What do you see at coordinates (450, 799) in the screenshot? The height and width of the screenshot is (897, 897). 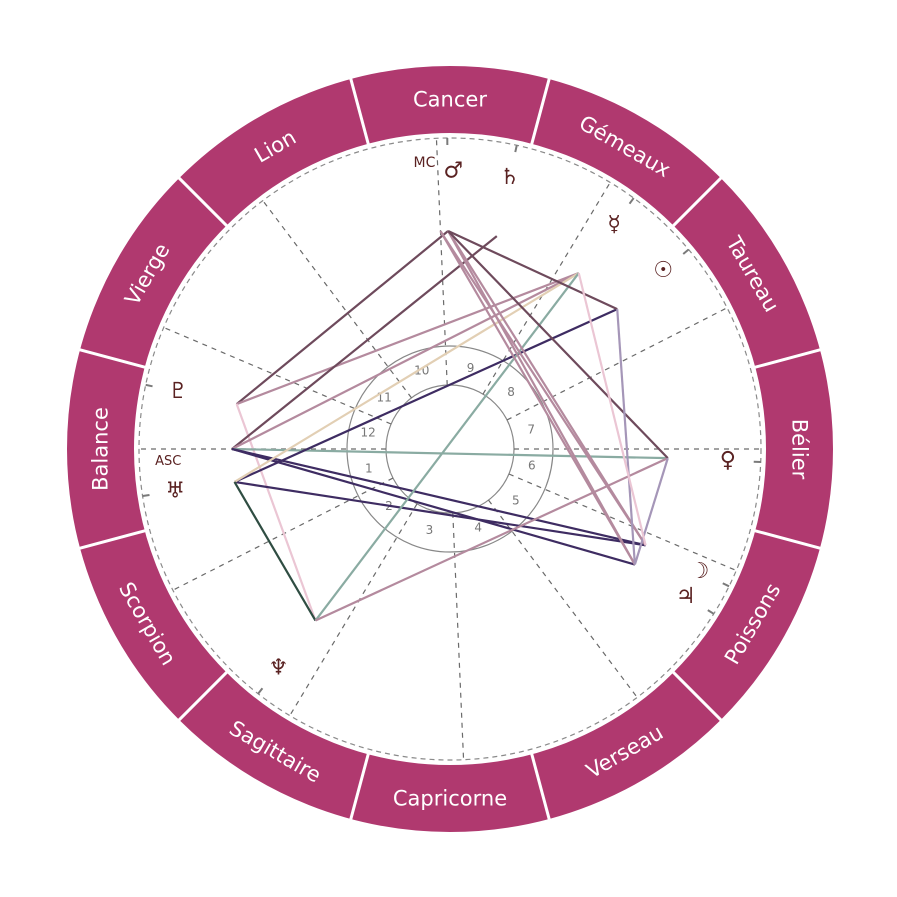 I see `sign-label: Capricorne` at bounding box center [450, 799].